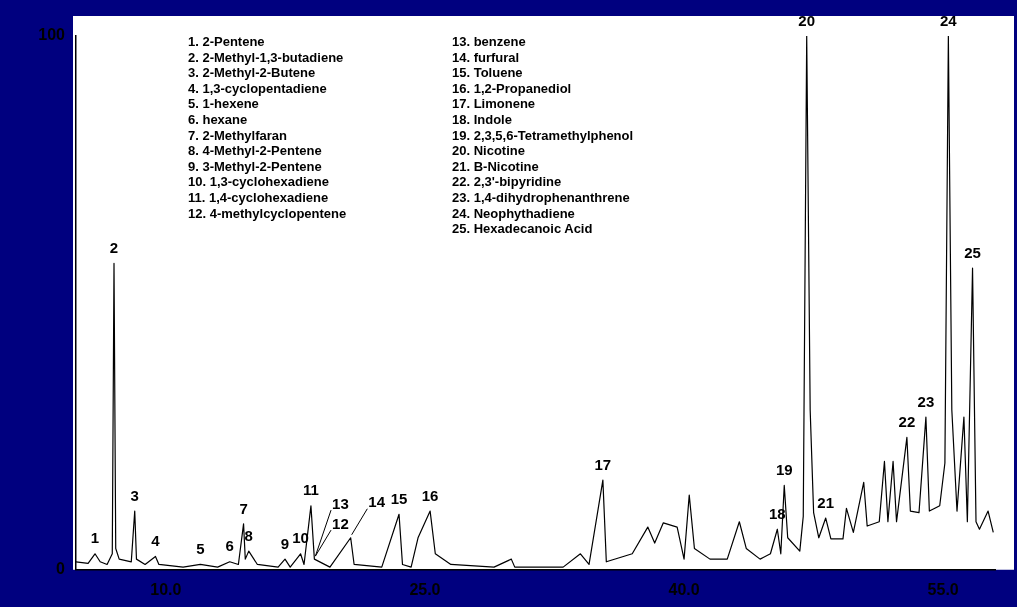 Image resolution: width=1017 pixels, height=607 pixels. I want to click on annotation: 8. 4-Methyl-2-Pentene, so click(255, 151).